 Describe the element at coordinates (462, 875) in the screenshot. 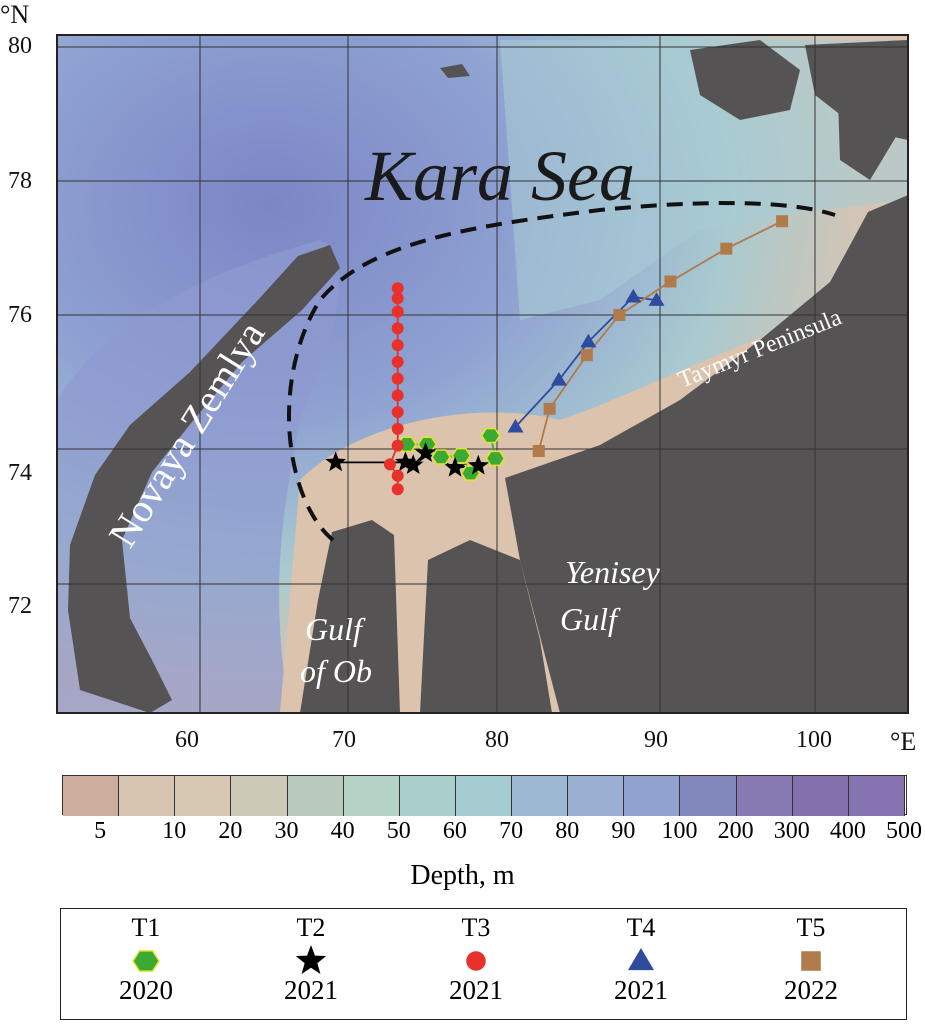

I see `colorbar-title: Depth, m` at that location.